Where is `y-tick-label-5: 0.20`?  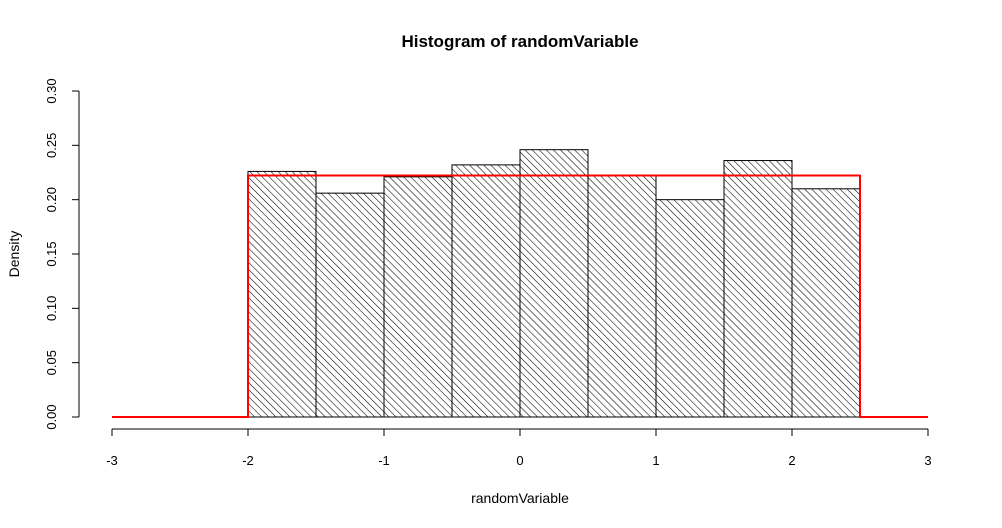
y-tick-label-5: 0.20 is located at coordinates (51, 199).